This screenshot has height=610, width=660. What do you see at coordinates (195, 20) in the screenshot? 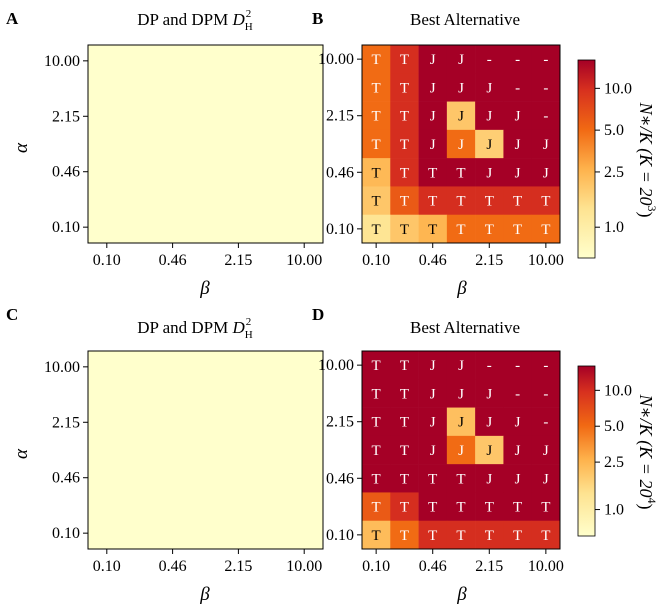
I see `panel-title: DP and DPM DH2` at bounding box center [195, 20].